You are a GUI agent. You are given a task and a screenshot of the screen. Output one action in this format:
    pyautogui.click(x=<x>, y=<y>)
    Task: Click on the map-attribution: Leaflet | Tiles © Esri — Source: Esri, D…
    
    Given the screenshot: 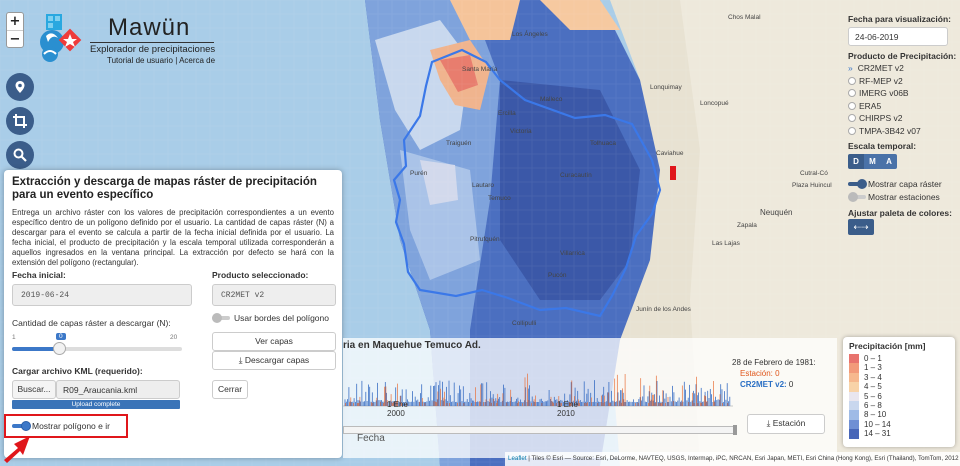 What is the action you would take?
    pyautogui.click(x=732, y=459)
    